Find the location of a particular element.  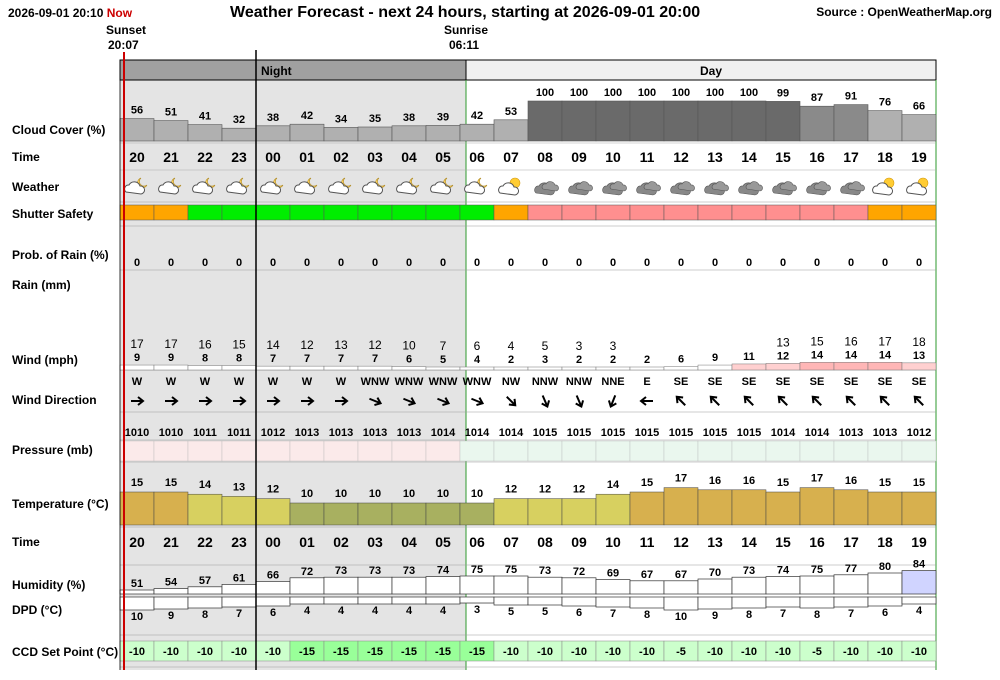

ccd-value: -15 is located at coordinates (443, 652).